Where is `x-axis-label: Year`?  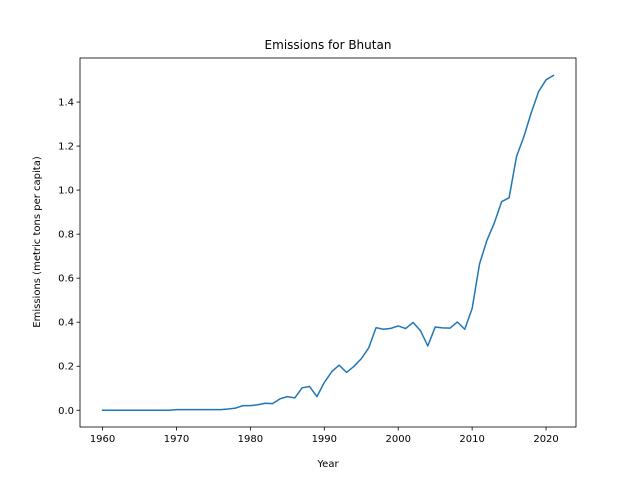 x-axis-label: Year is located at coordinates (327, 464).